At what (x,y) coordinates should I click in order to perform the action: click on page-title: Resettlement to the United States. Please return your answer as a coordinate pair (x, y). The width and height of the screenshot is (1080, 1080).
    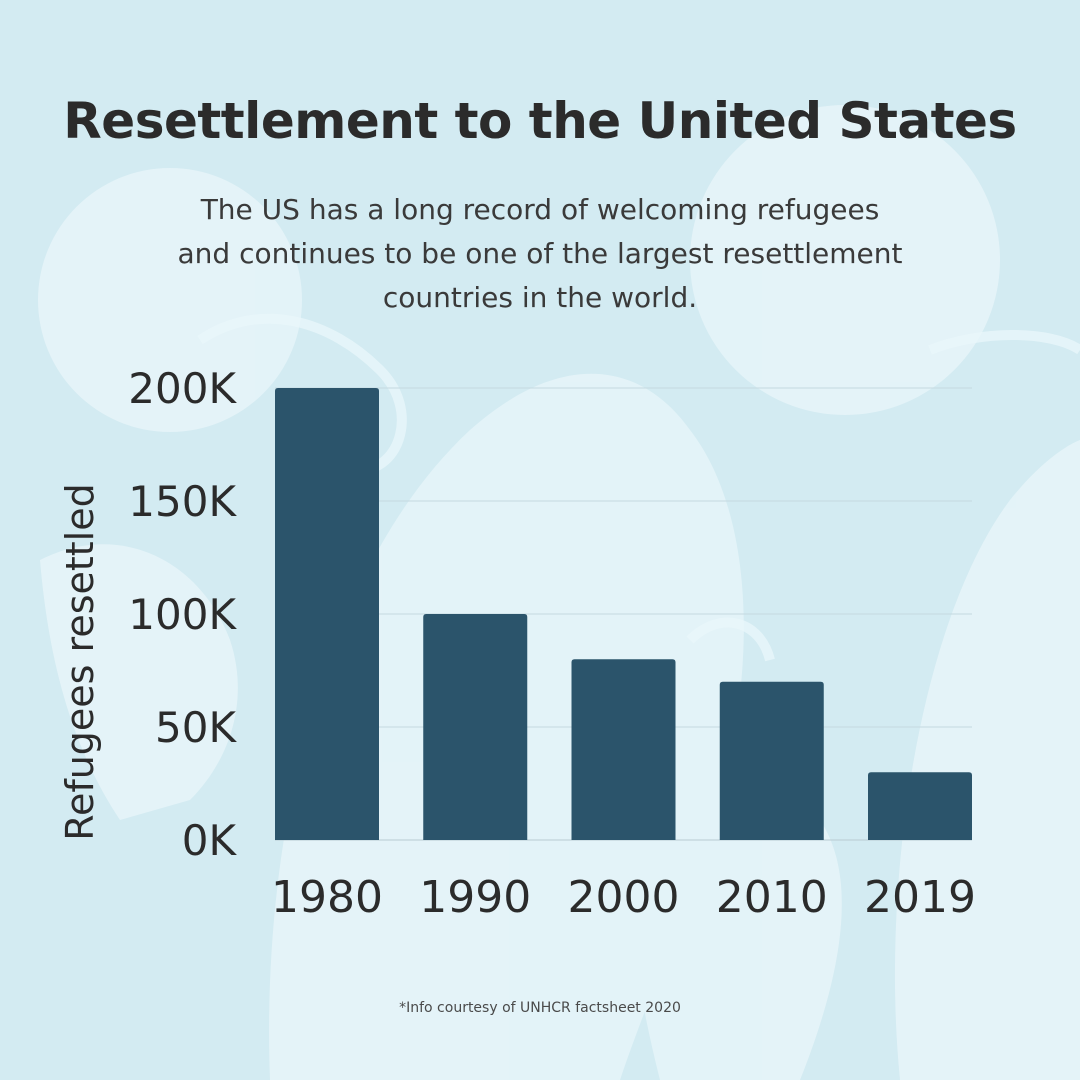
    Looking at the image, I should click on (540, 121).